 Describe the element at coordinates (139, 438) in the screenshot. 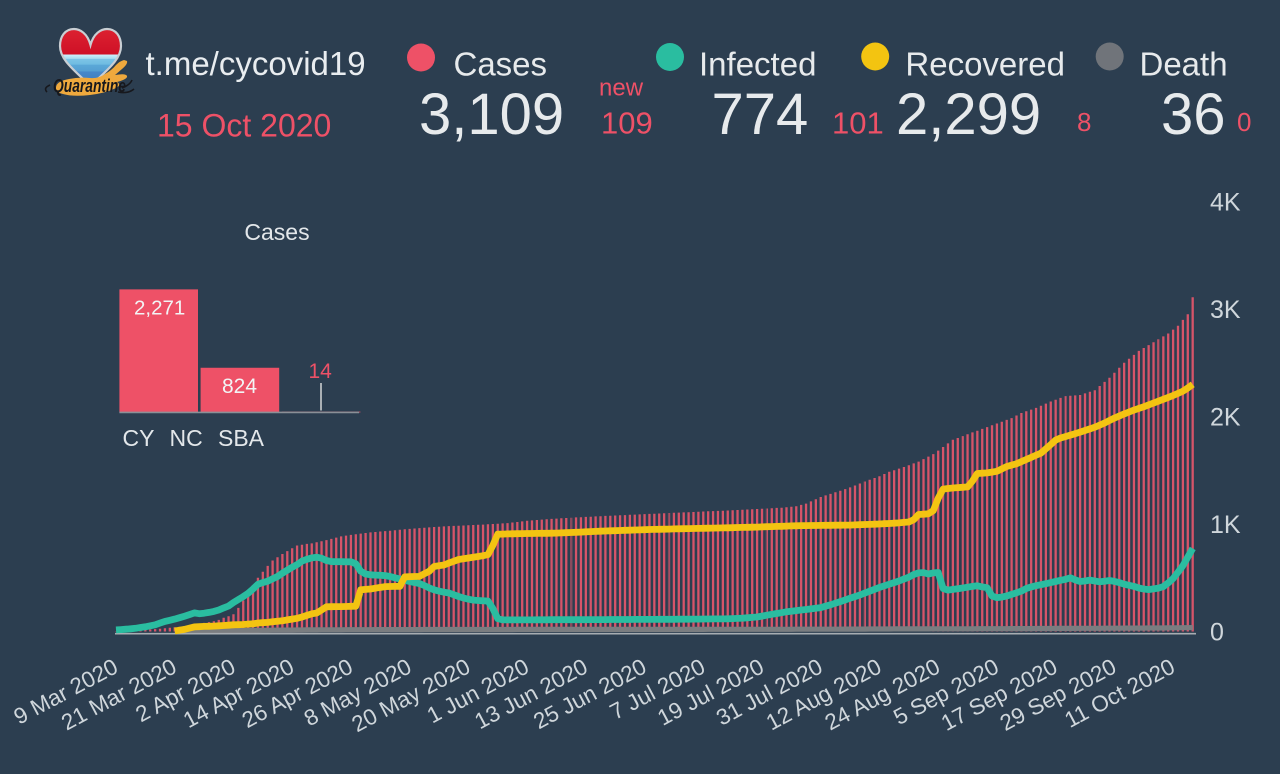

I see `svg-text: CY` at that location.